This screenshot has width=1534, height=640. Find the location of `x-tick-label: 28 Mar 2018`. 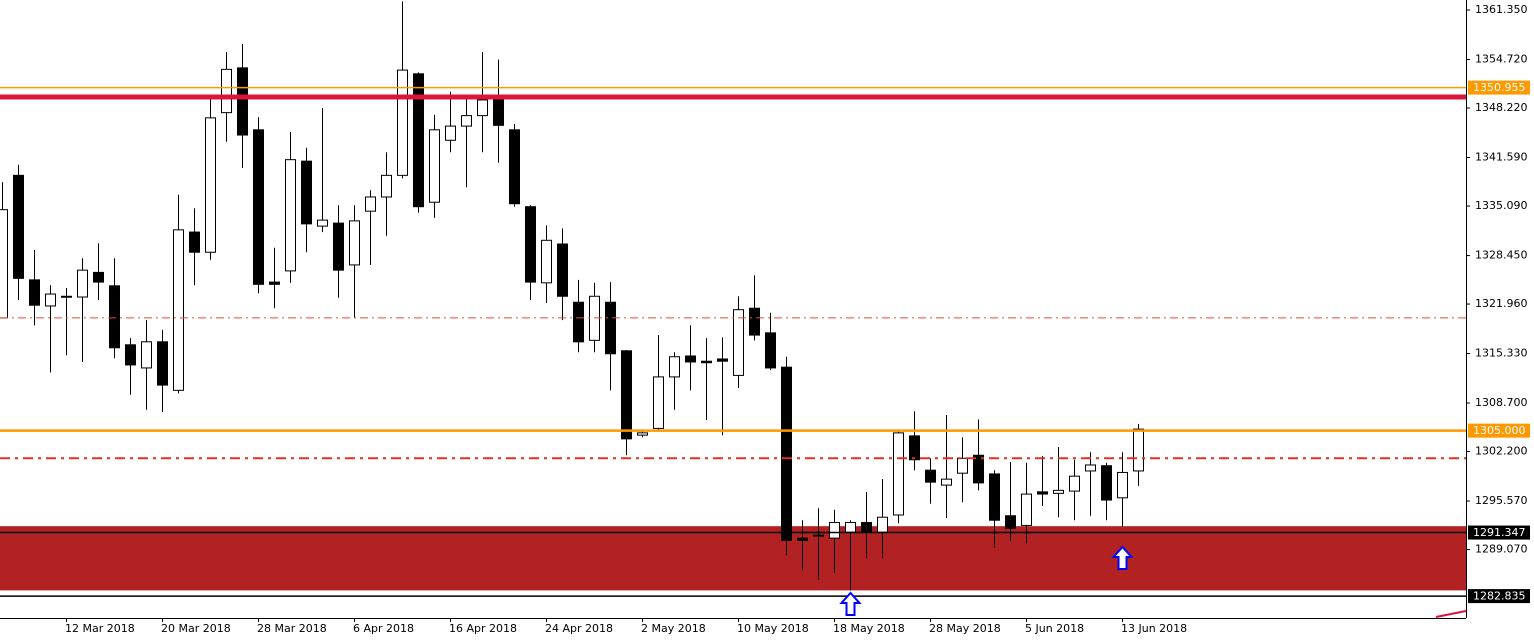

x-tick-label: 28 Mar 2018 is located at coordinates (292, 628).